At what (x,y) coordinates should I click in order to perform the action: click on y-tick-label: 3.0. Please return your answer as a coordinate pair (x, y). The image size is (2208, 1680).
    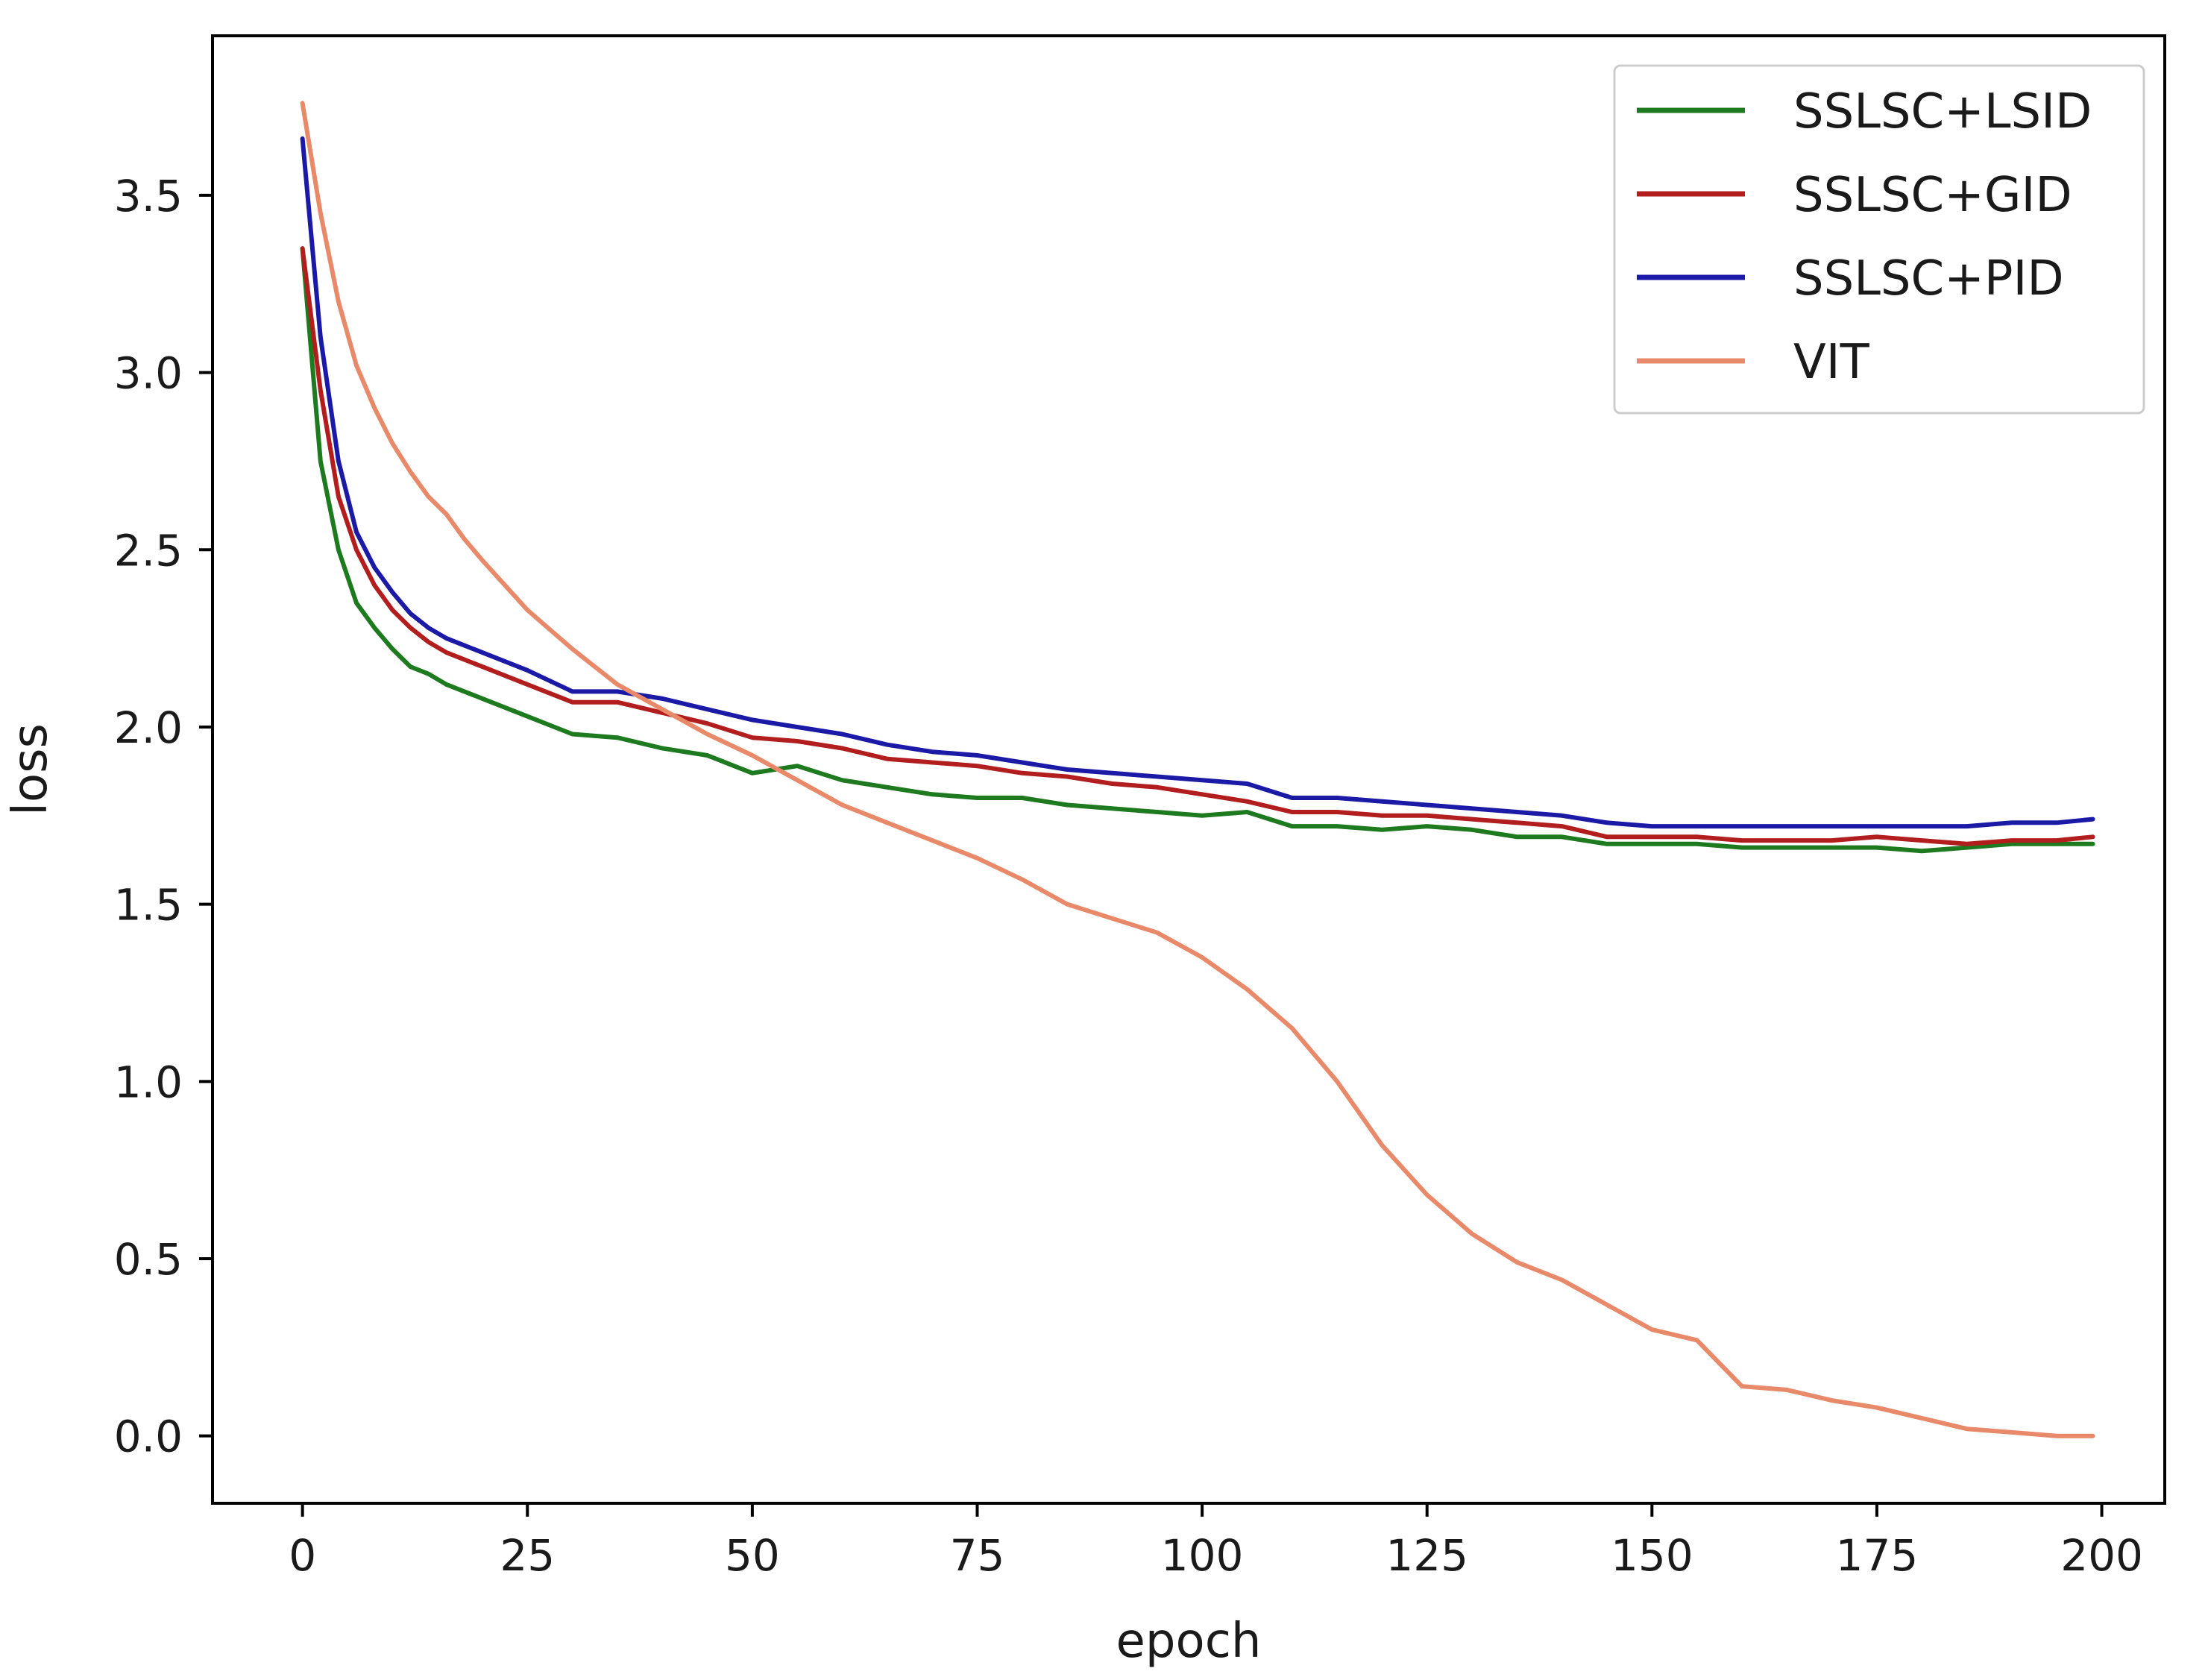
    Looking at the image, I should click on (148, 373).